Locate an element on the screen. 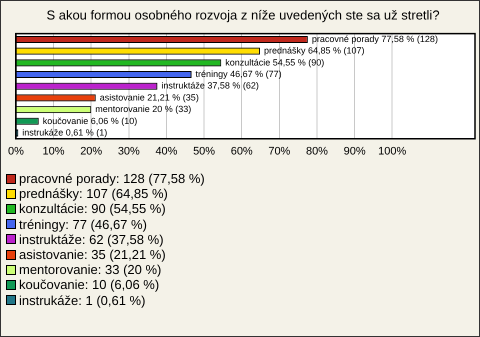 The image size is (480, 337). text: pracovné porady: 128 (77,58 %) is located at coordinates (112, 178).